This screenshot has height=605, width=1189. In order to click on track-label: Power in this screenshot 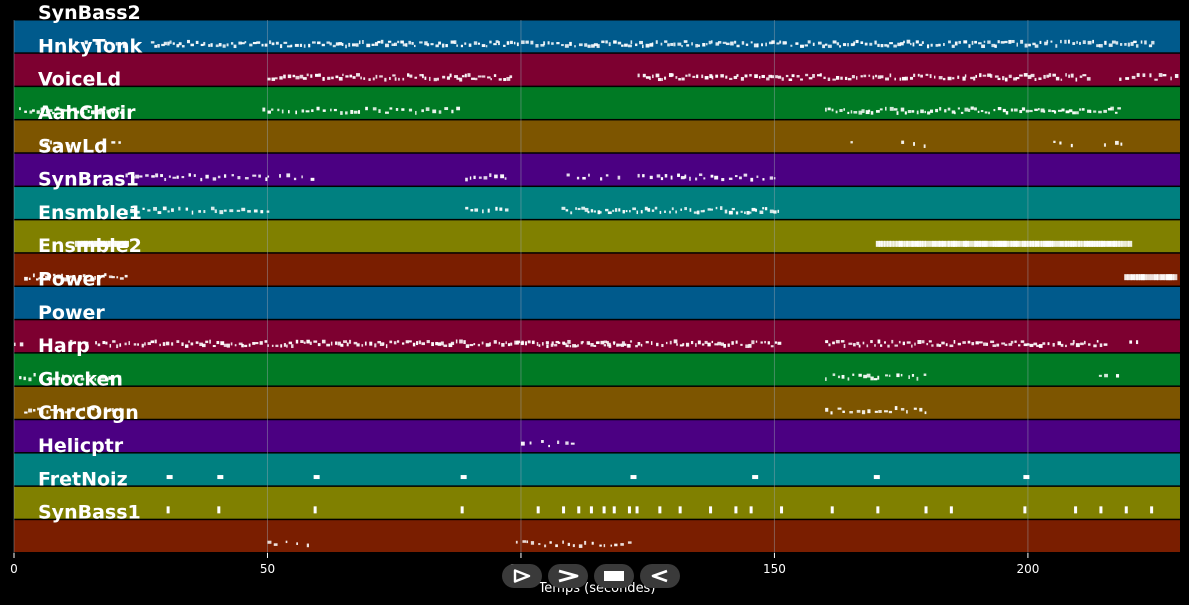, I will do `click(71, 313)`.